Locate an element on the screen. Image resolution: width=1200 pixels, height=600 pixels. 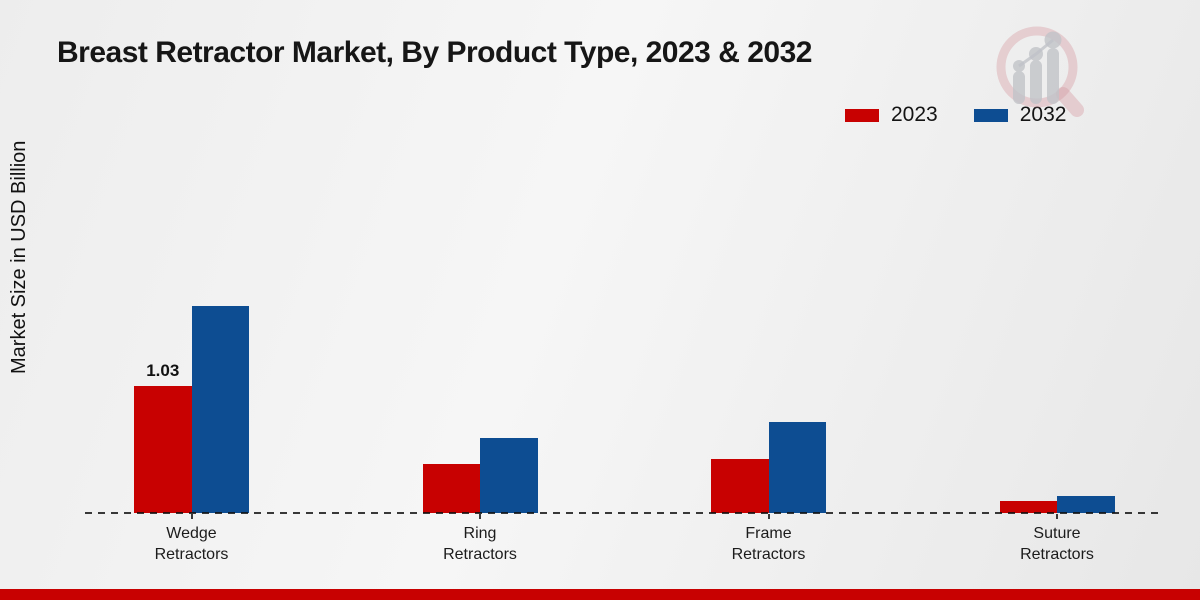
bar-2023-ring-retractors is located at coordinates (451, 488).